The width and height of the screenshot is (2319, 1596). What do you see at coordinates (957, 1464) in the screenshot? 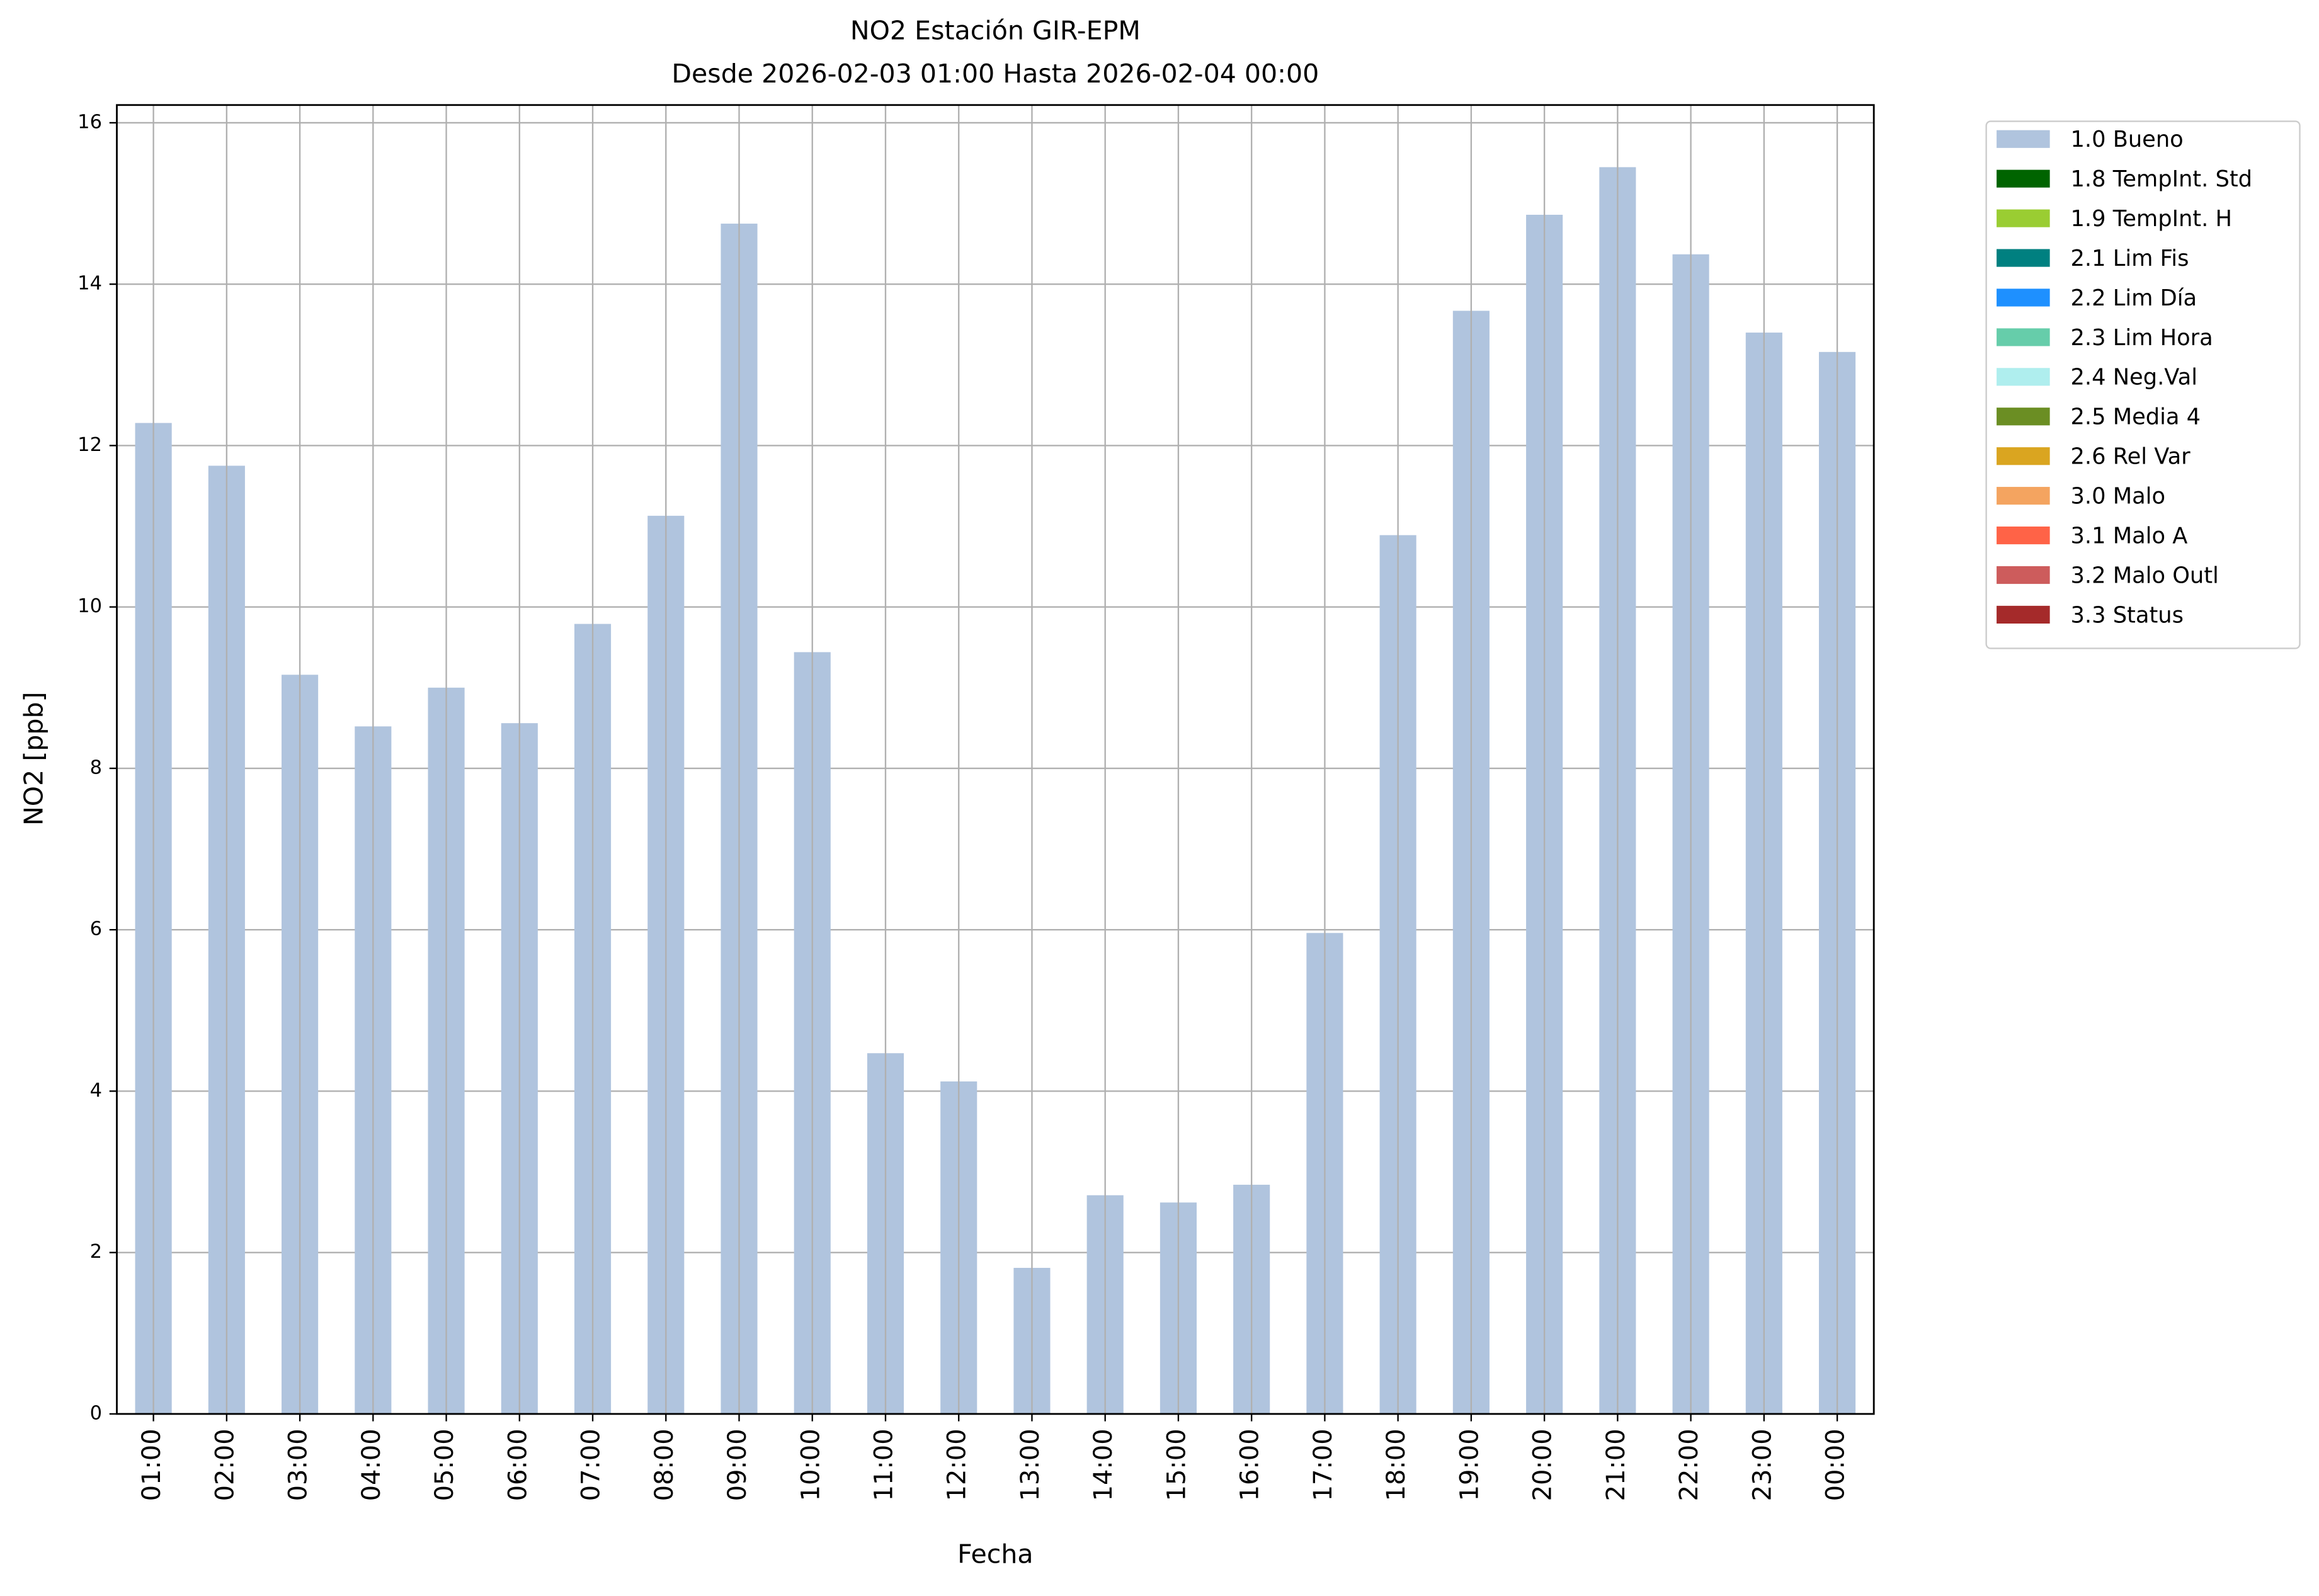
I see `x-tick-label: 12:00` at bounding box center [957, 1464].